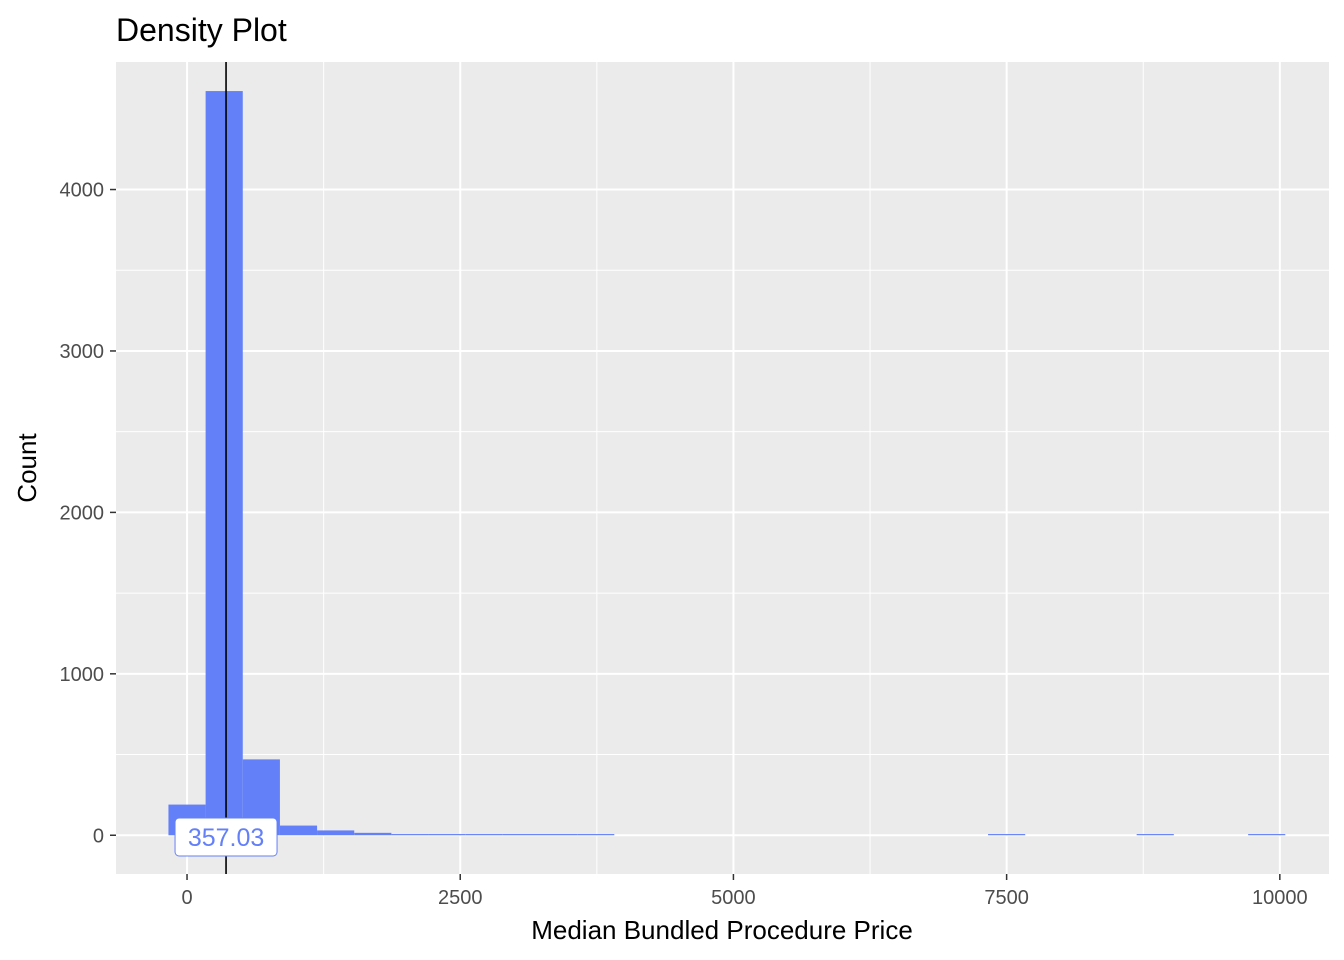  What do you see at coordinates (186, 898) in the screenshot?
I see `x-tick-label: 0` at bounding box center [186, 898].